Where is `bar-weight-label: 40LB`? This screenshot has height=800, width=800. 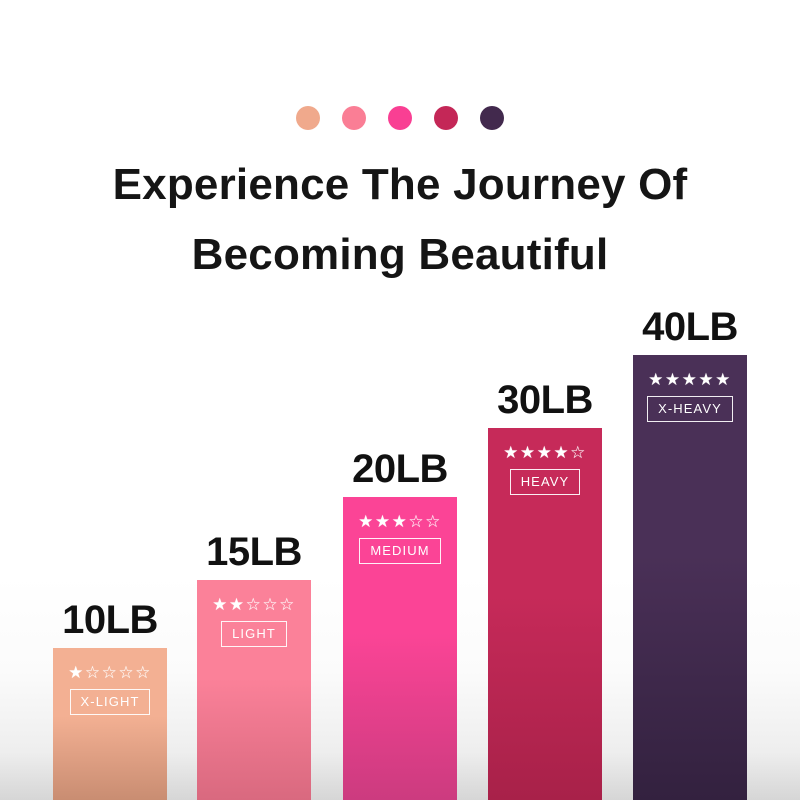 bar-weight-label: 40LB is located at coordinates (690, 327).